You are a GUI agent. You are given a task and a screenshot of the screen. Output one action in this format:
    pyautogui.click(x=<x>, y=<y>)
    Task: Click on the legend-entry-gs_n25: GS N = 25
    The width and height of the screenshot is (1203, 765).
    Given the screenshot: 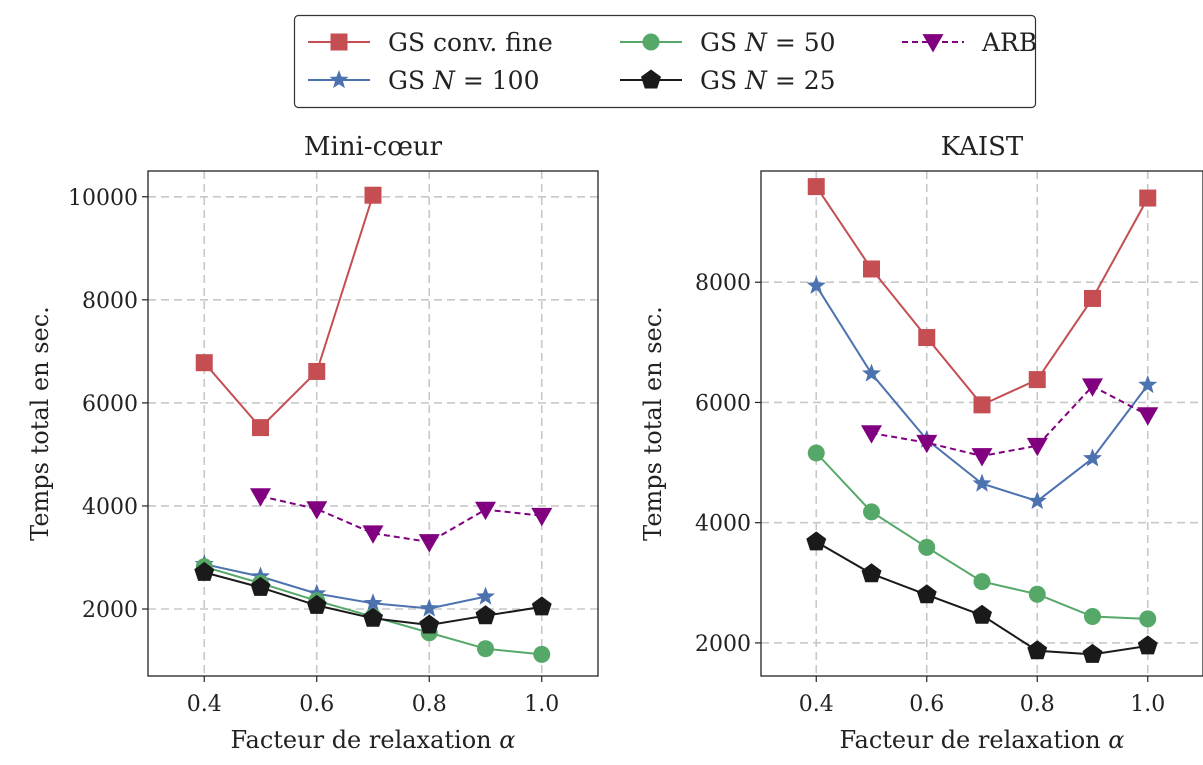 What is the action you would take?
    pyautogui.click(x=728, y=80)
    